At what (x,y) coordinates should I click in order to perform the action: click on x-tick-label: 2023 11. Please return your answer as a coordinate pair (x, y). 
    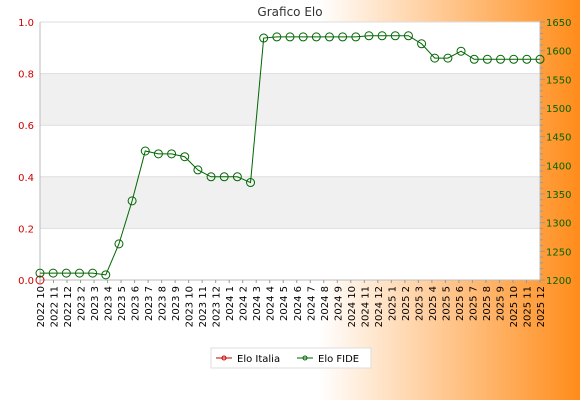
    Looking at the image, I should click on (203, 306).